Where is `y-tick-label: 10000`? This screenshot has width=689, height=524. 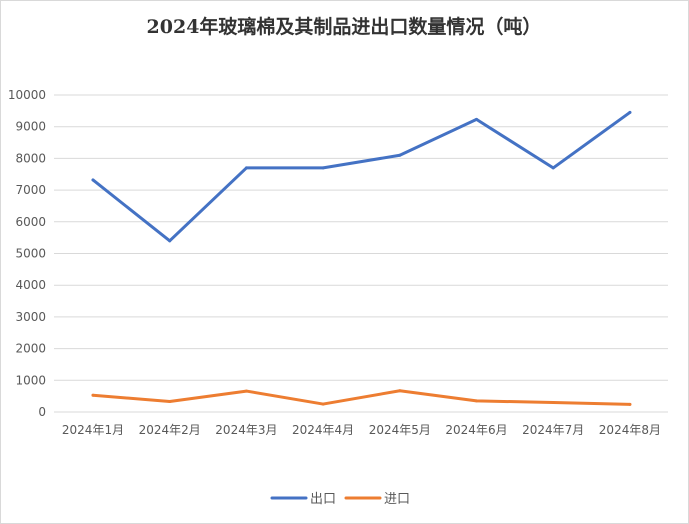
y-tick-label: 10000 is located at coordinates (27, 95).